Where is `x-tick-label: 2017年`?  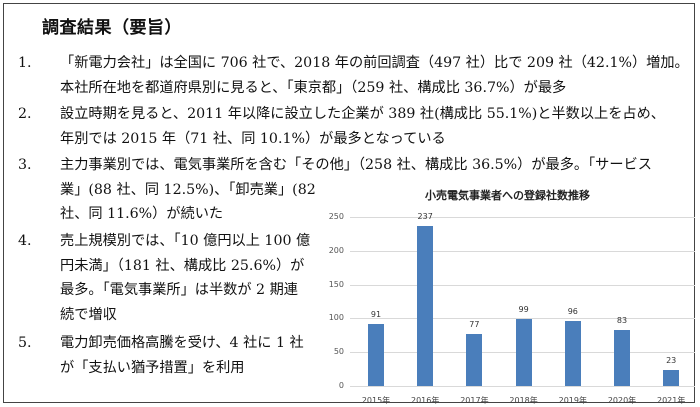 x-tick-label: 2017年 is located at coordinates (474, 400).